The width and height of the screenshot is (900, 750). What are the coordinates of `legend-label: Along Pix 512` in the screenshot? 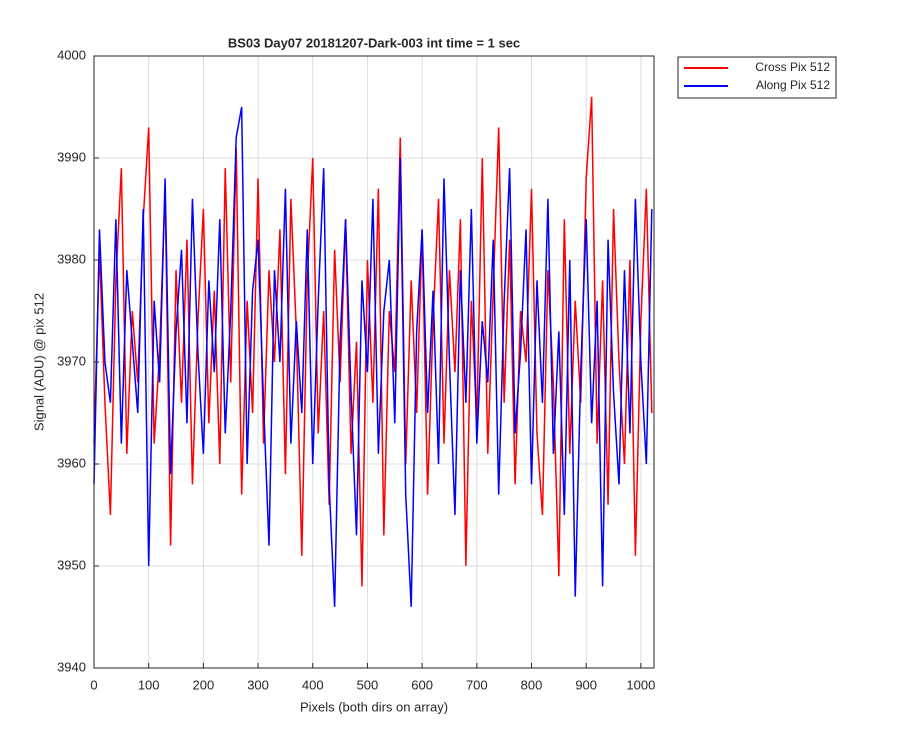 It's located at (793, 85).